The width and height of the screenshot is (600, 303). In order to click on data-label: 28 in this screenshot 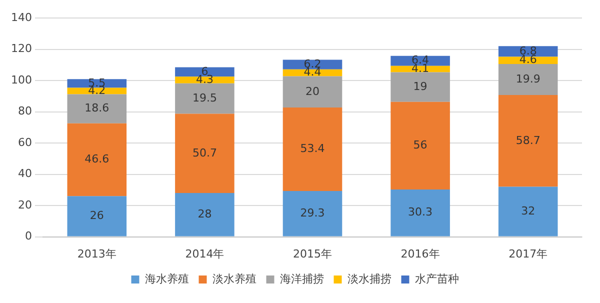, I will do `click(205, 214)`.